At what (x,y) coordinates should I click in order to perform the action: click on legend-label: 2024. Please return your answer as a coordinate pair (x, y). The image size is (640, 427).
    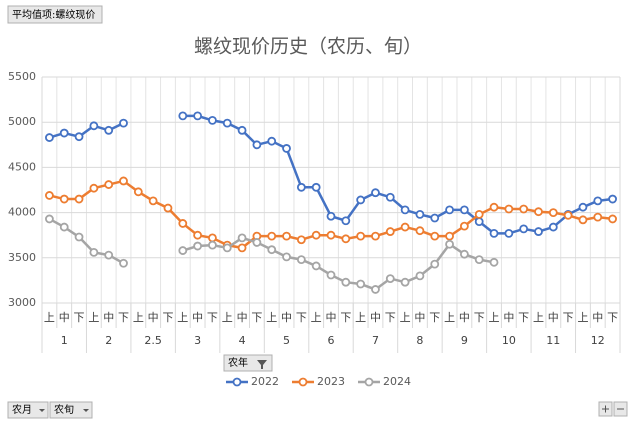
    Looking at the image, I should click on (397, 381).